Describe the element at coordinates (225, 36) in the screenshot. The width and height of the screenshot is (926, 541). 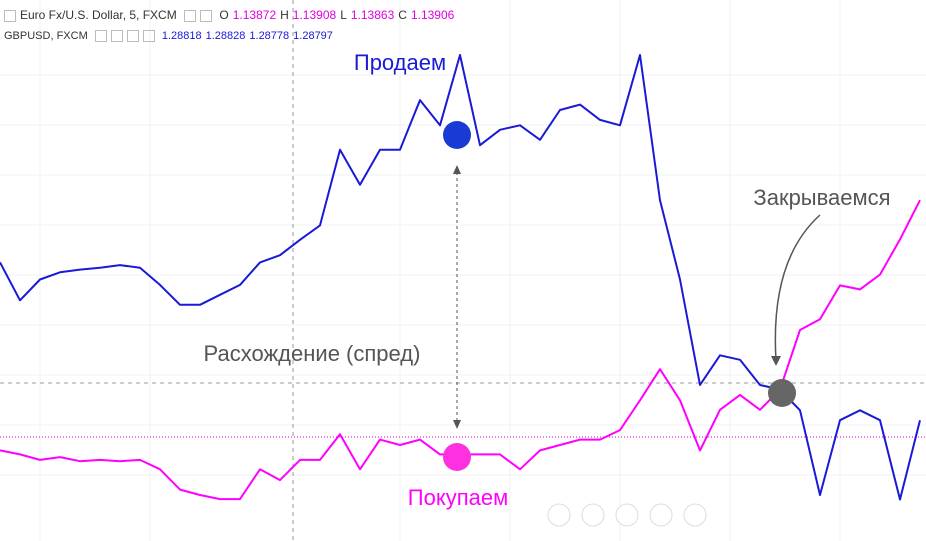
I see `overlay-value: 1.28828` at that location.